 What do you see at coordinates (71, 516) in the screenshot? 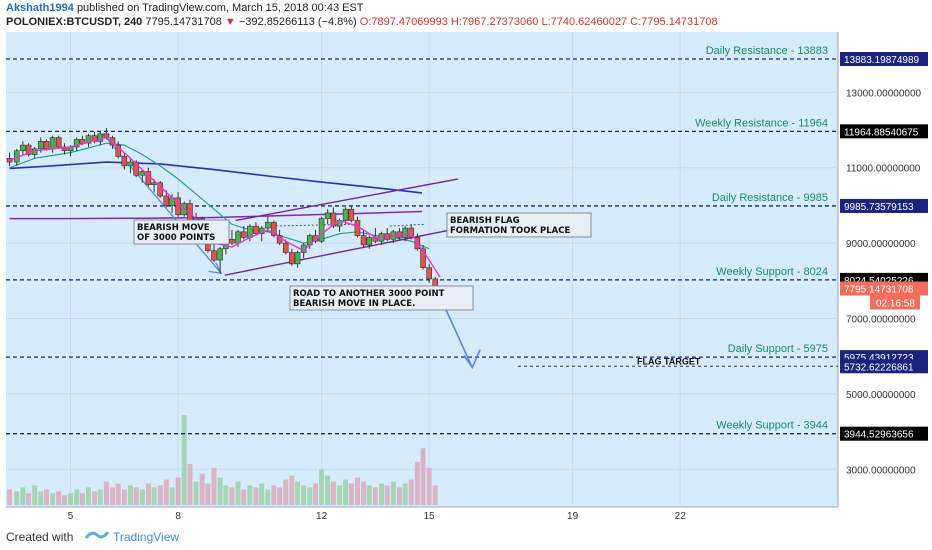
I see `x-tick-label: 5` at bounding box center [71, 516].